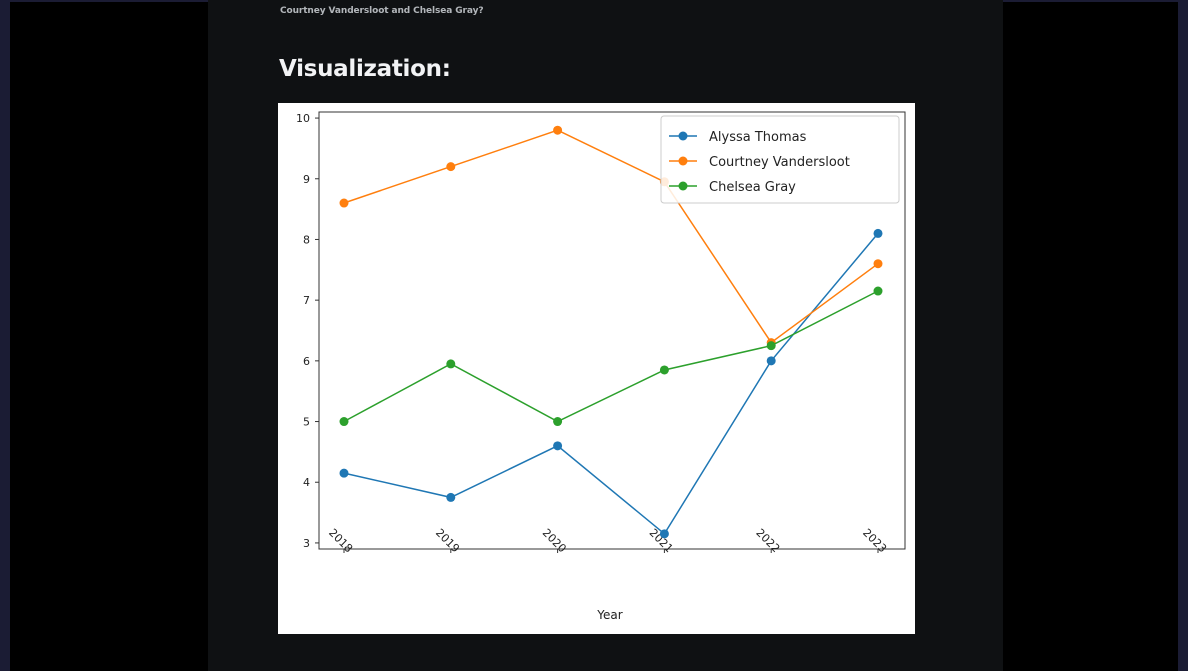 This screenshot has width=1188, height=671. I want to click on legend-entry: Alyssa Thomas, so click(758, 137).